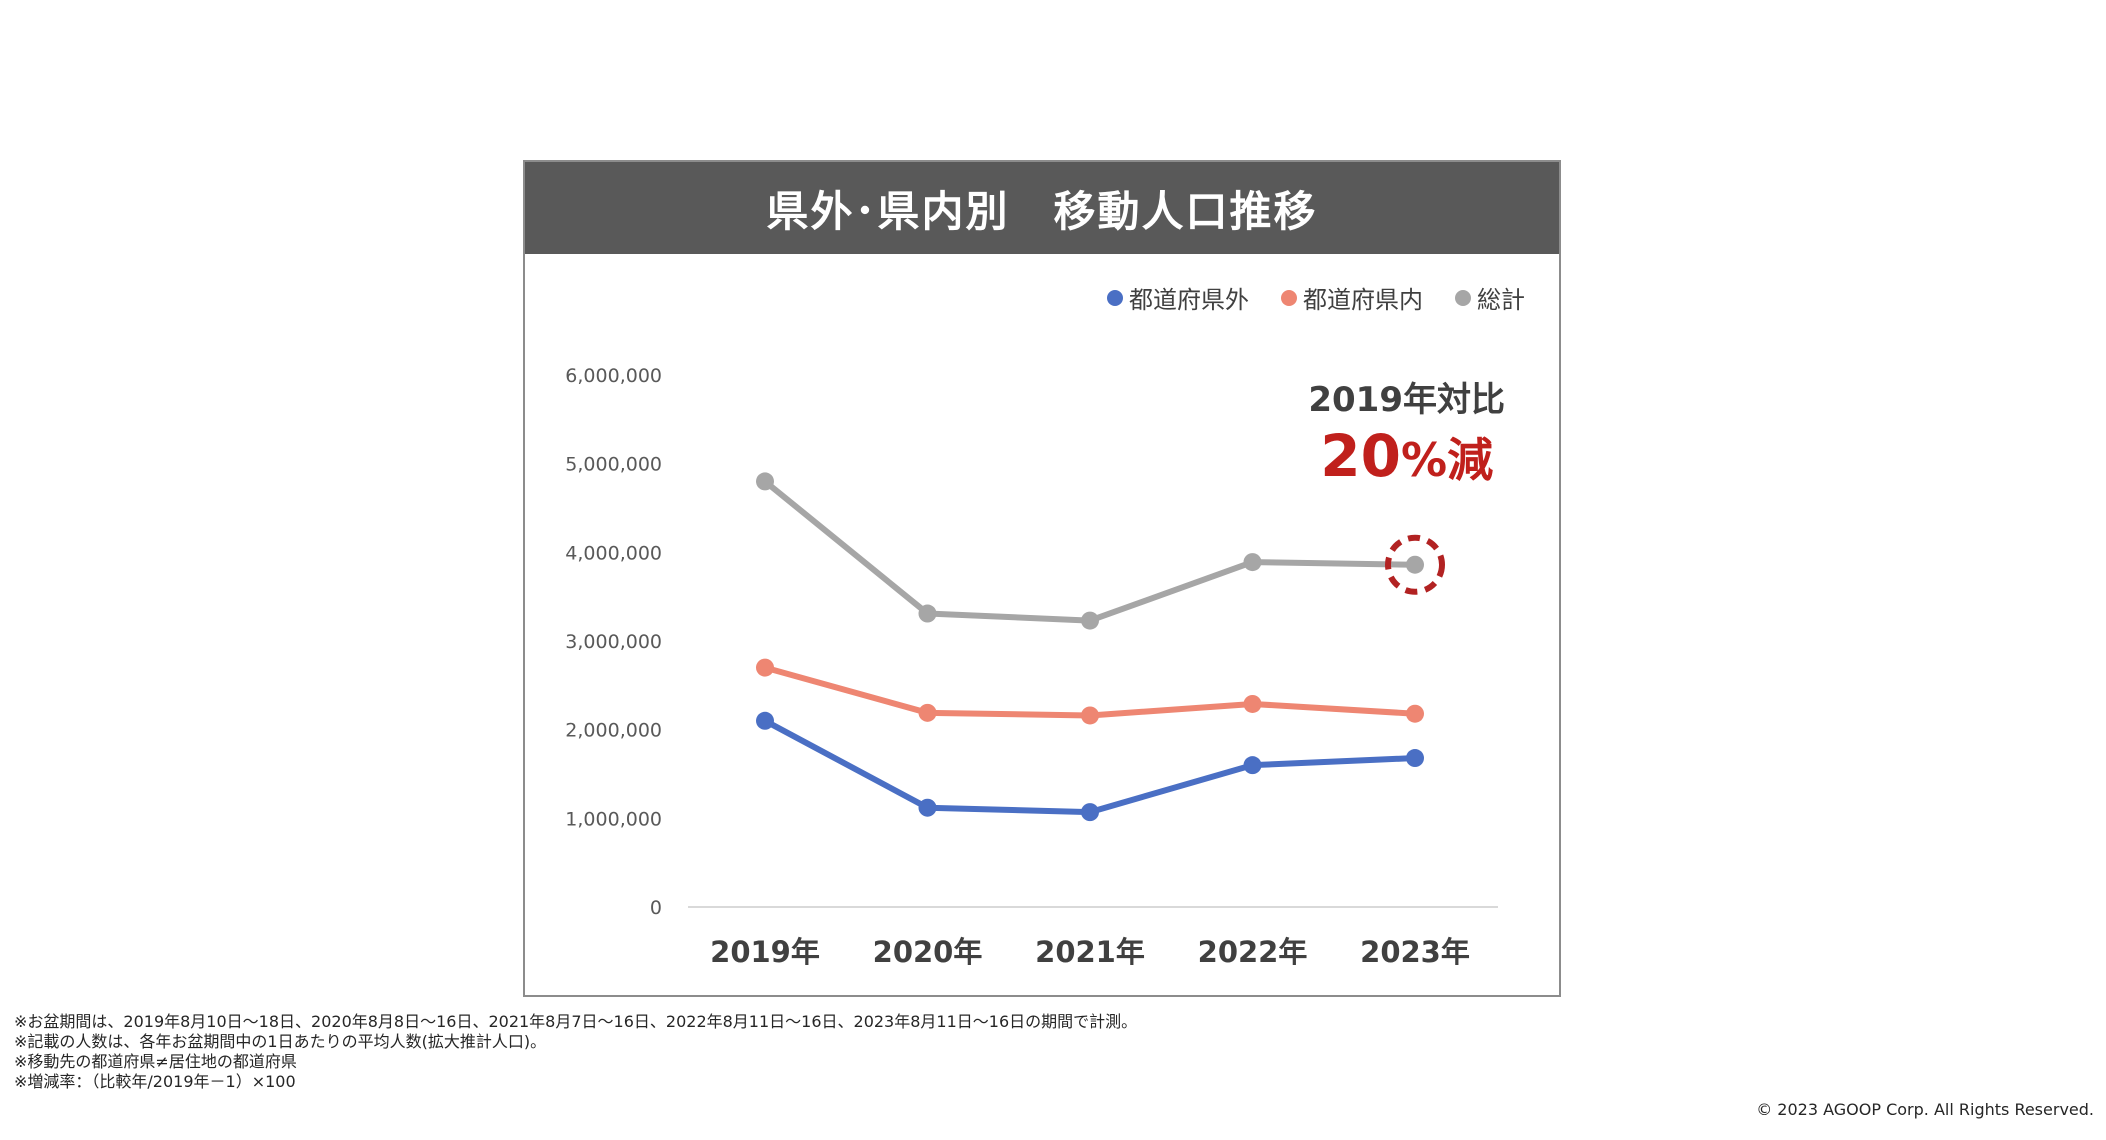 The height and width of the screenshot is (1140, 2106). I want to click on copyright: © 2023 AGOOP Corp. All Rights Reserved., so click(1925, 1109).